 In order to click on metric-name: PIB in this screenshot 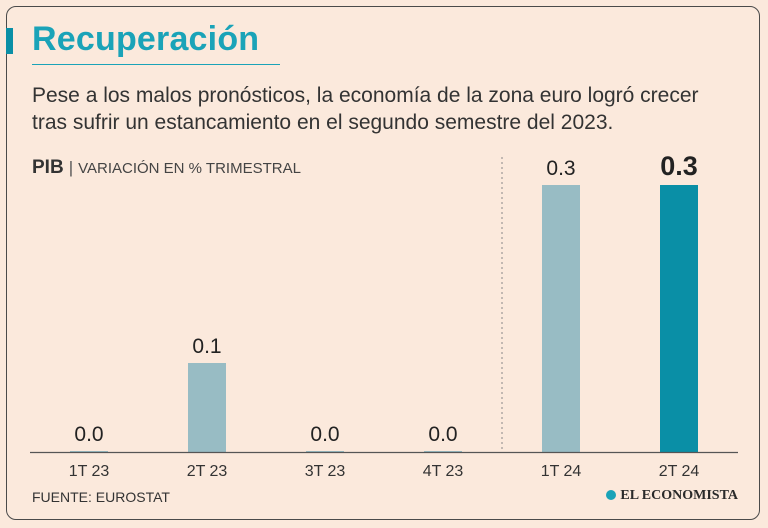, I will do `click(48, 167)`.